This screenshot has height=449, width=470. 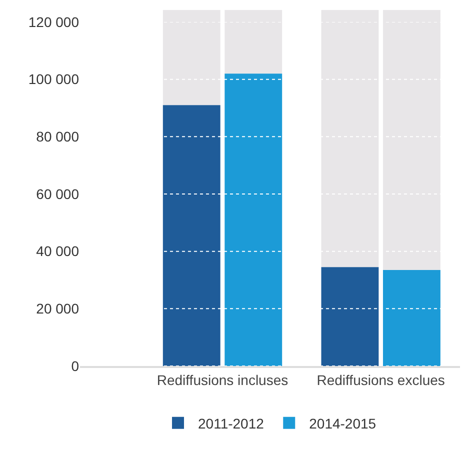 I want to click on y-tick-label: 0, so click(x=75, y=366).